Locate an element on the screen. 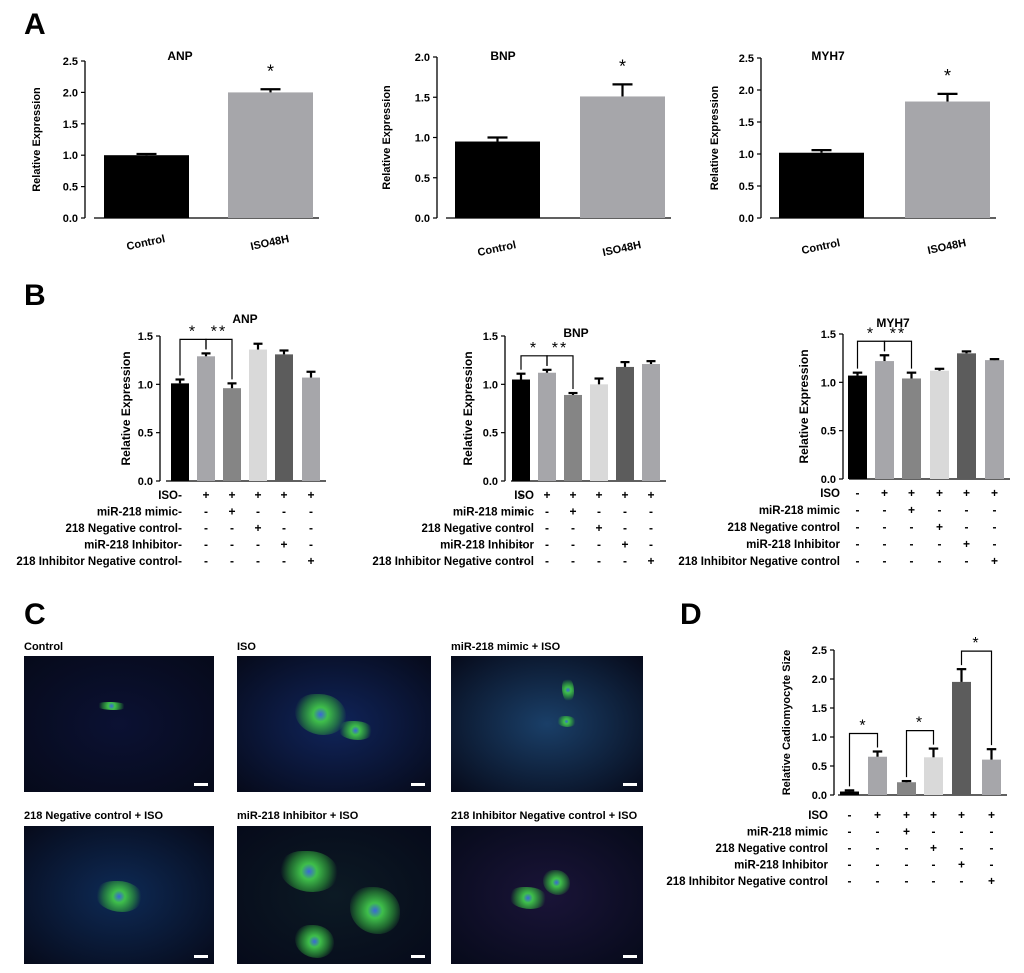 The image size is (1024, 973). panel-letter-c: C is located at coordinates (35, 614).